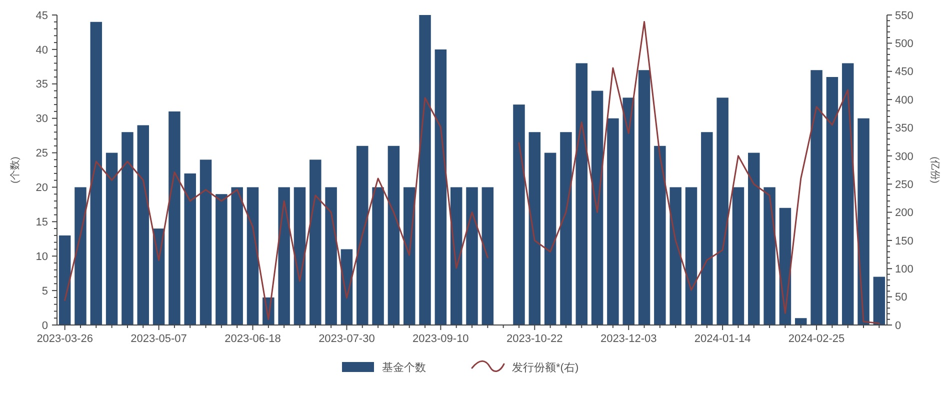  Describe the element at coordinates (42, 84) in the screenshot. I see `y-tick-label: 35` at that location.